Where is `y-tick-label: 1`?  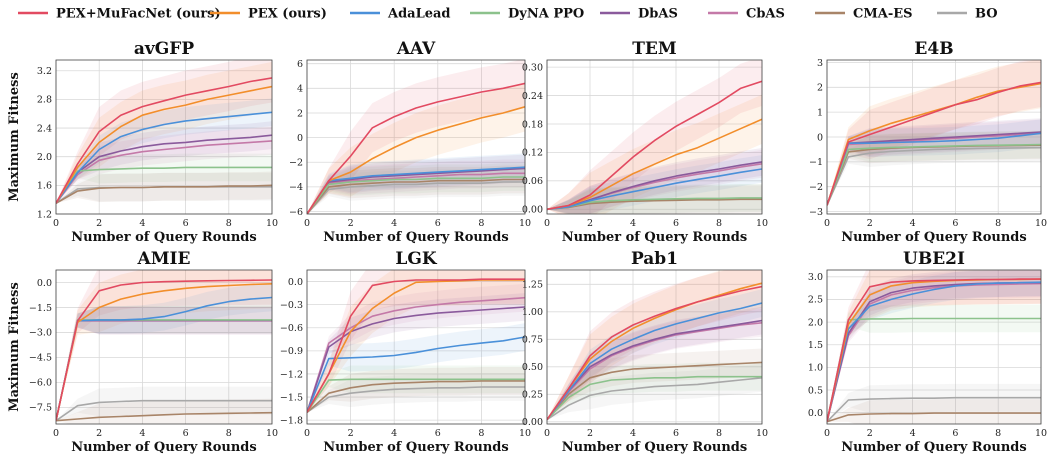 y-tick-label: 1 is located at coordinates (820, 112).